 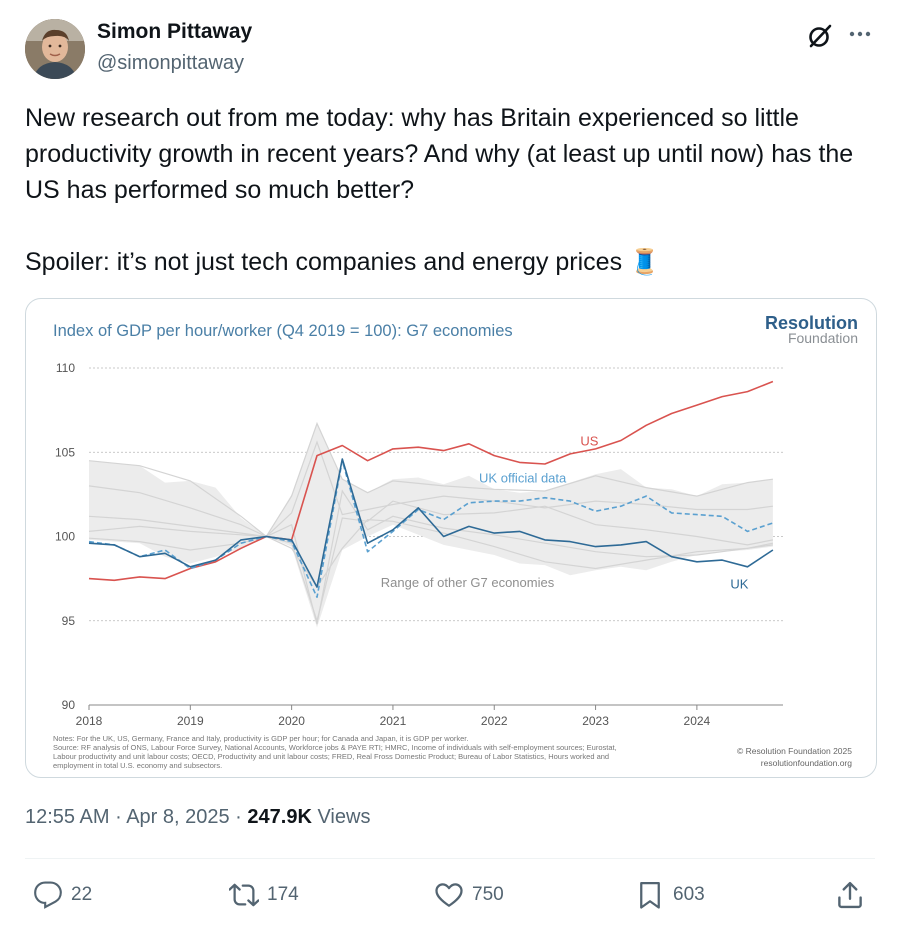 I want to click on repost-count: 174, so click(x=283, y=894).